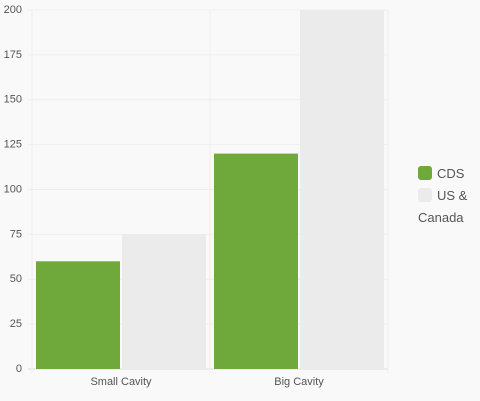 This screenshot has height=401, width=480. What do you see at coordinates (13, 10) in the screenshot?
I see `y-tick-label: 200` at bounding box center [13, 10].